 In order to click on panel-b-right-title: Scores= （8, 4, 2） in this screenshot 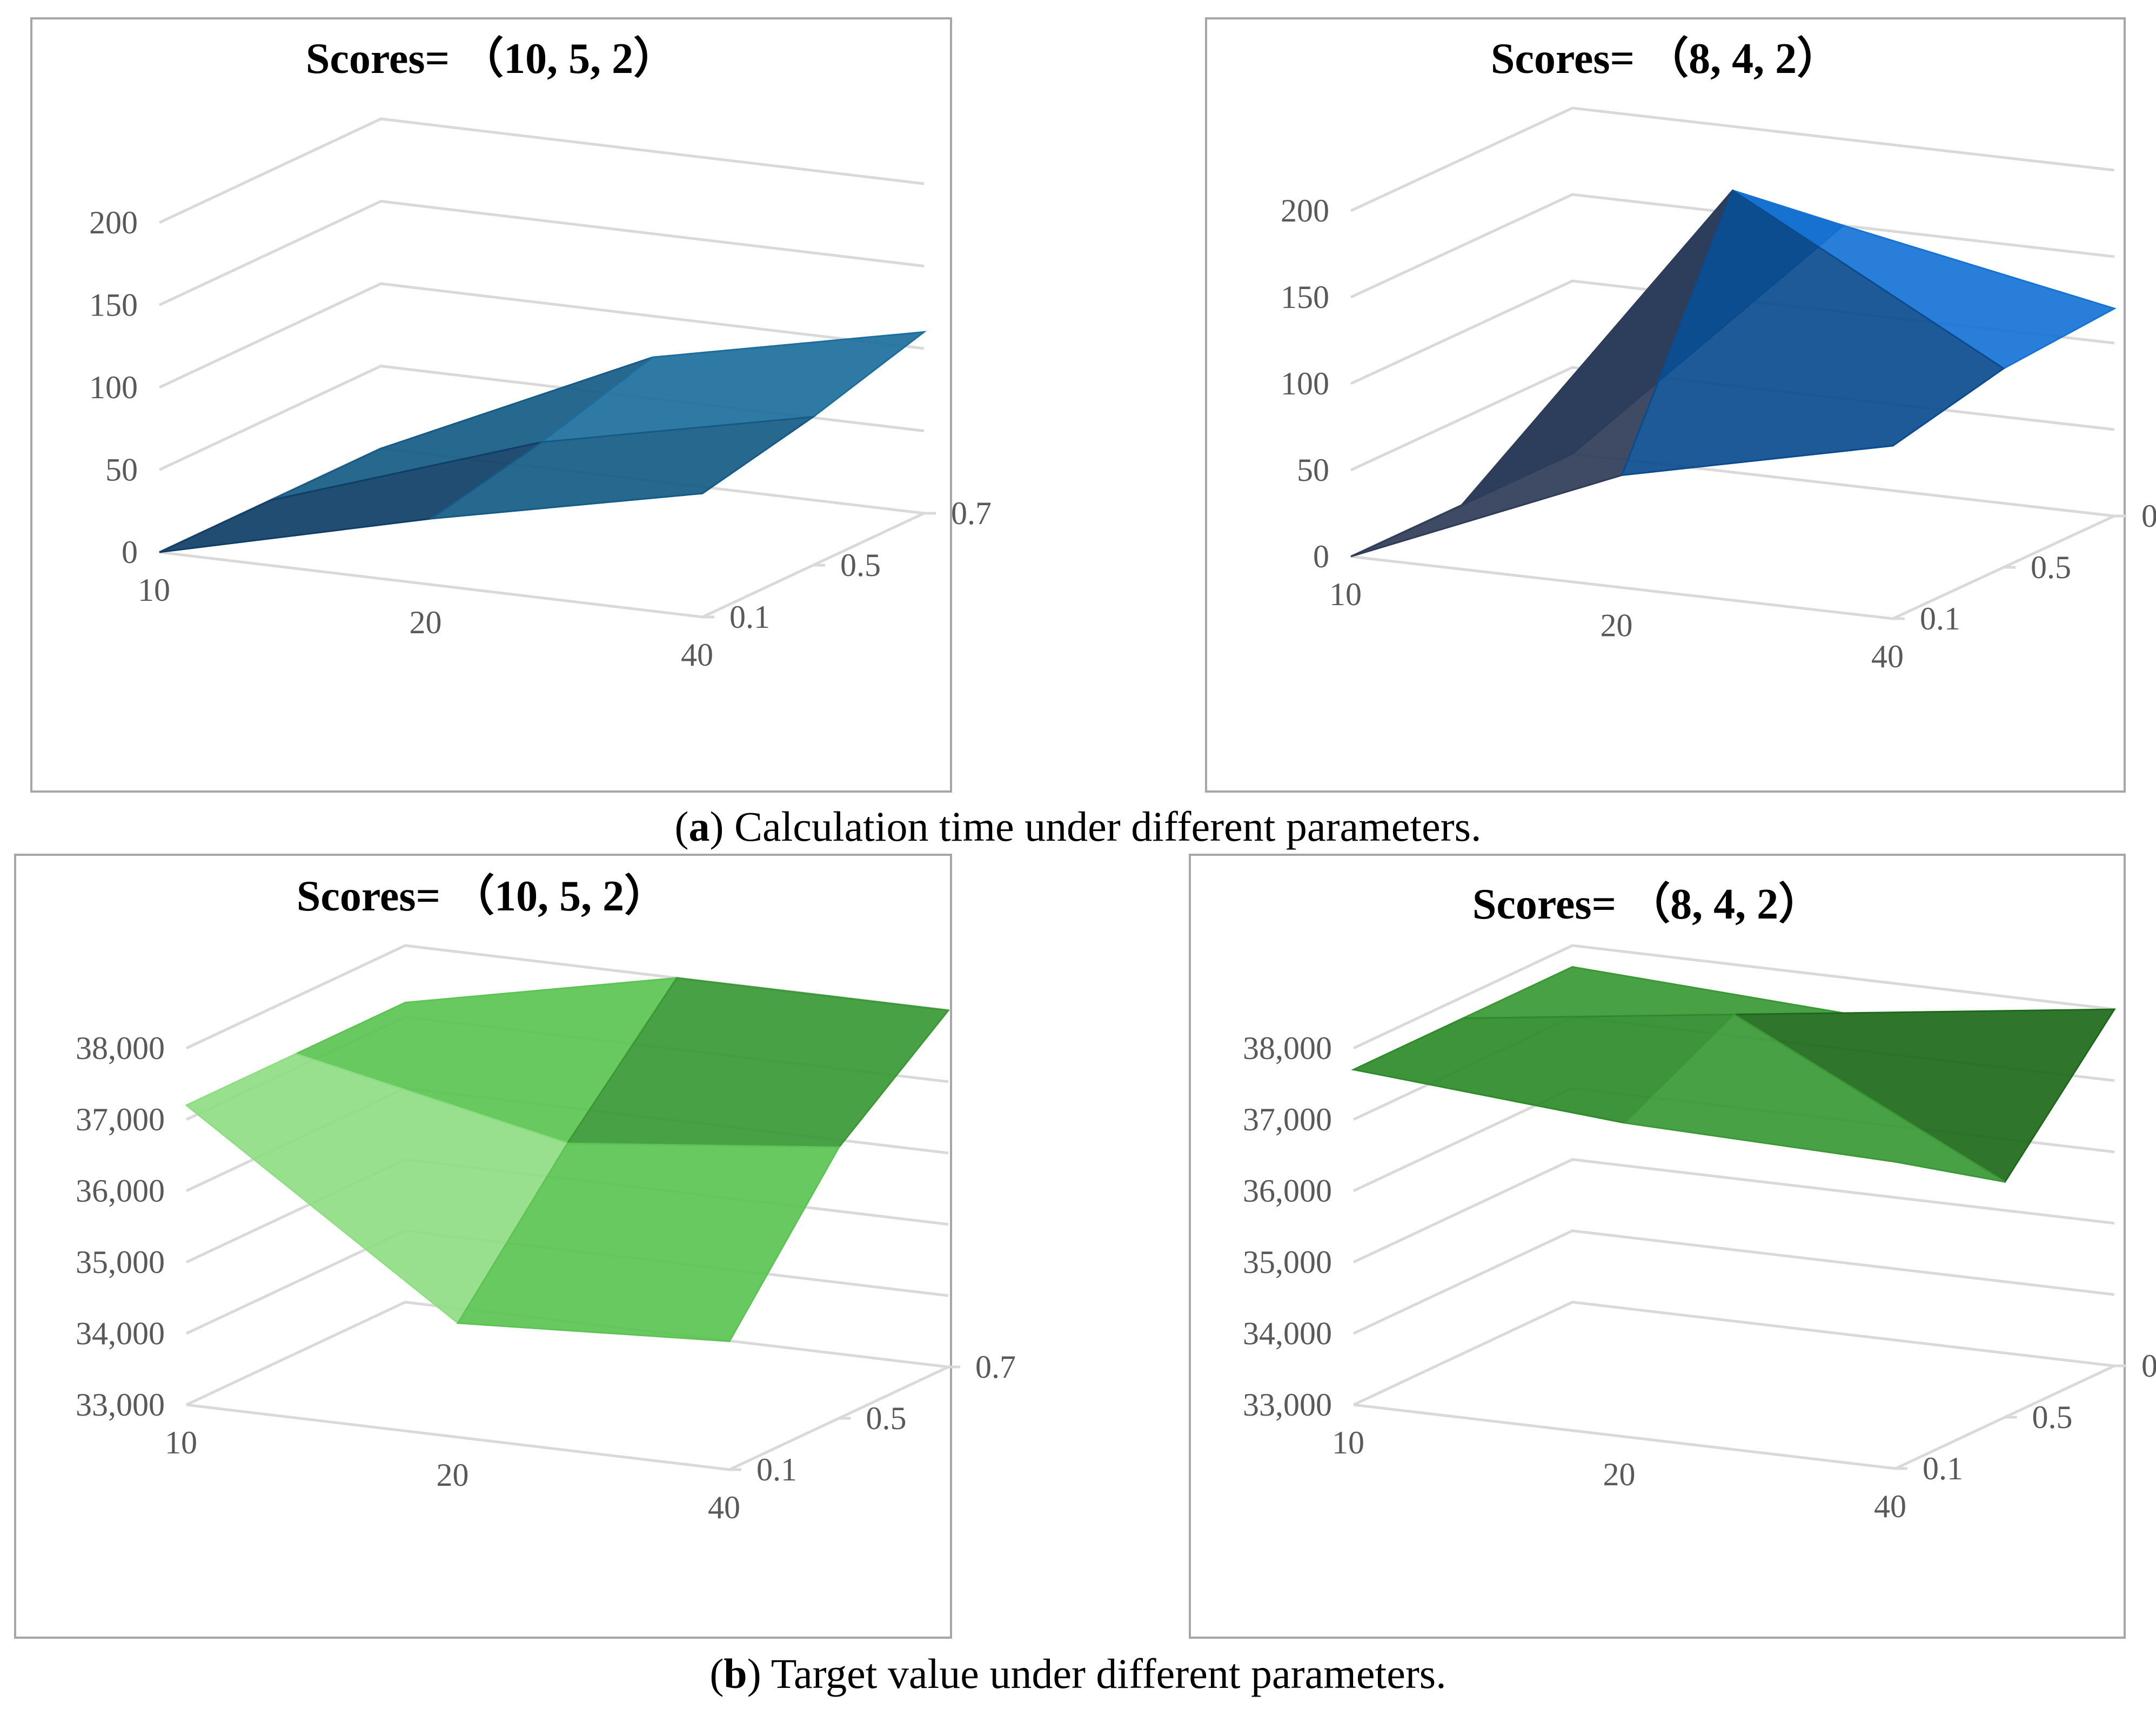, I will do `click(1647, 904)`.